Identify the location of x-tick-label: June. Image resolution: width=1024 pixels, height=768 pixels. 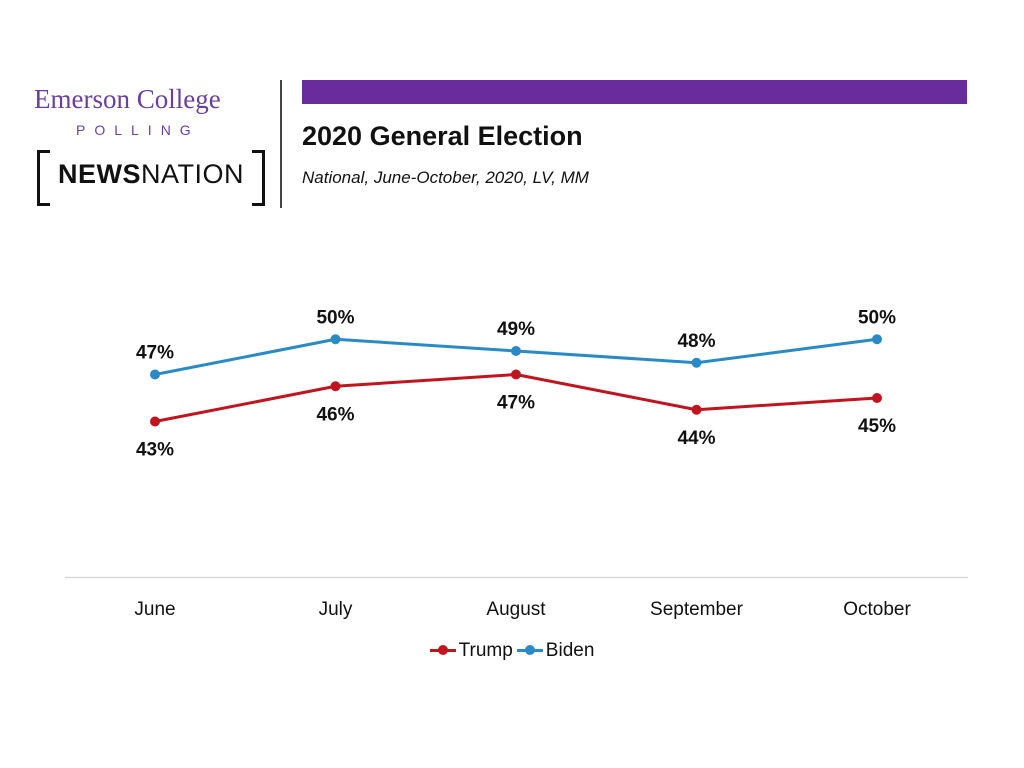
(154, 609).